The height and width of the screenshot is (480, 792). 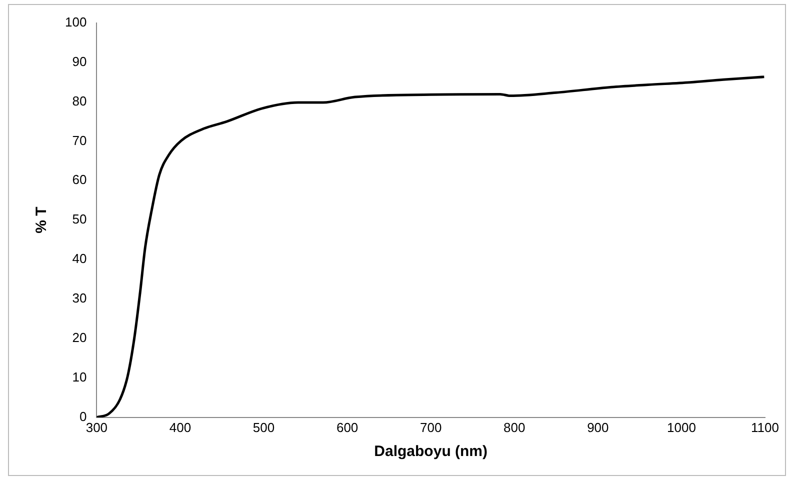 What do you see at coordinates (765, 427) in the screenshot?
I see `x-tick-label: 1100` at bounding box center [765, 427].